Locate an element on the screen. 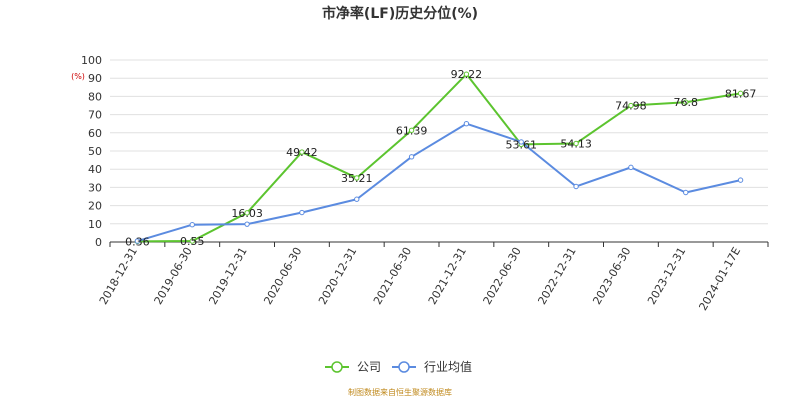  x-tick-label: 2022-12-31 is located at coordinates (556, 276).